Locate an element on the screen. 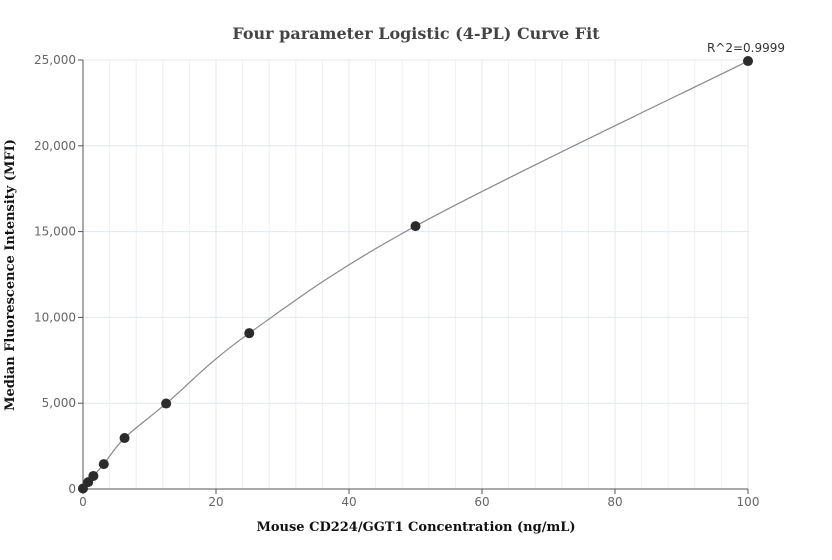 Image resolution: width=832 pixels, height=560 pixels. x-axis-label: Mouse CD224/GGT1 Concentration (ng/mL) is located at coordinates (415, 527).